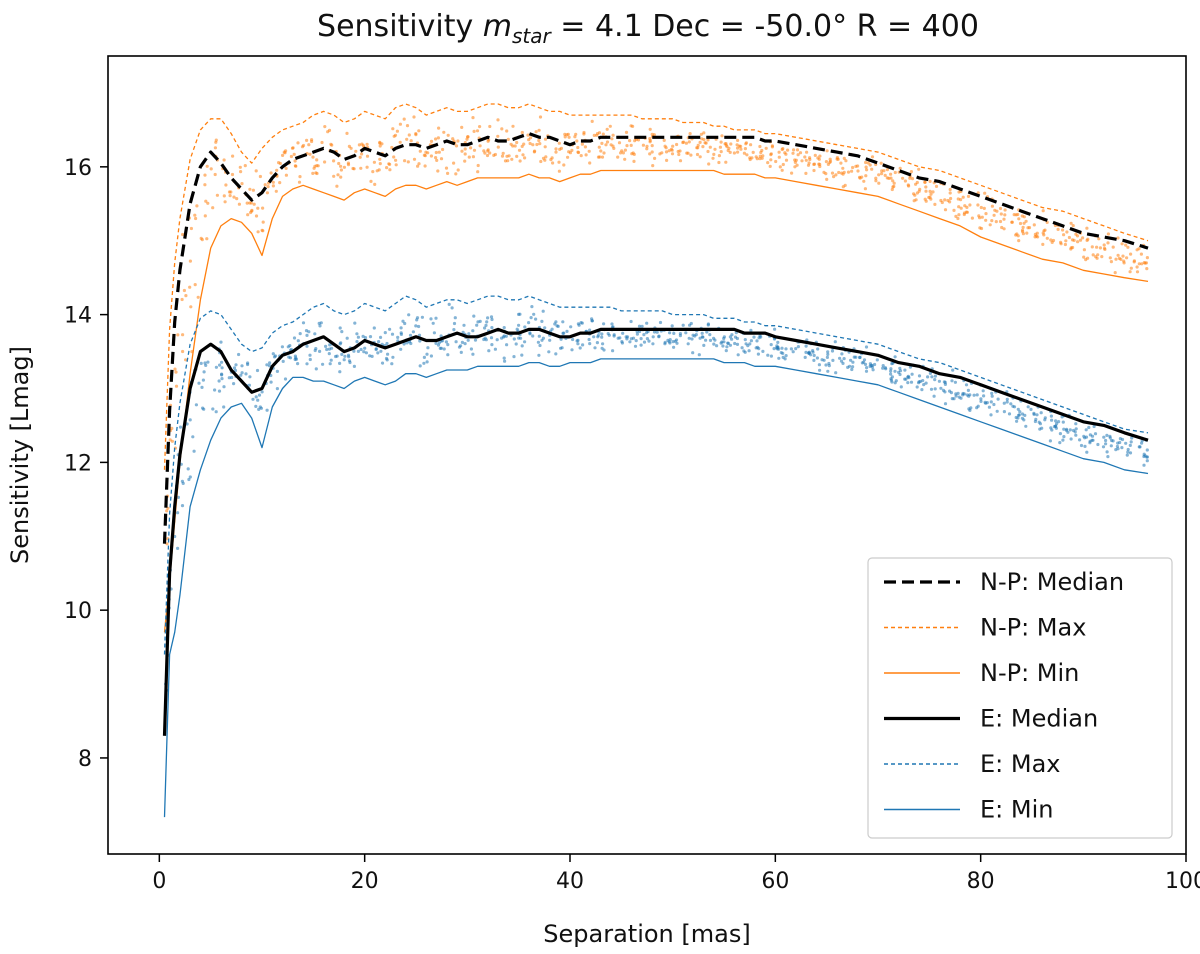 This screenshot has height=954, width=1200. I want to click on y-axis-label: Sensitivity [Lmag], so click(20, 455).